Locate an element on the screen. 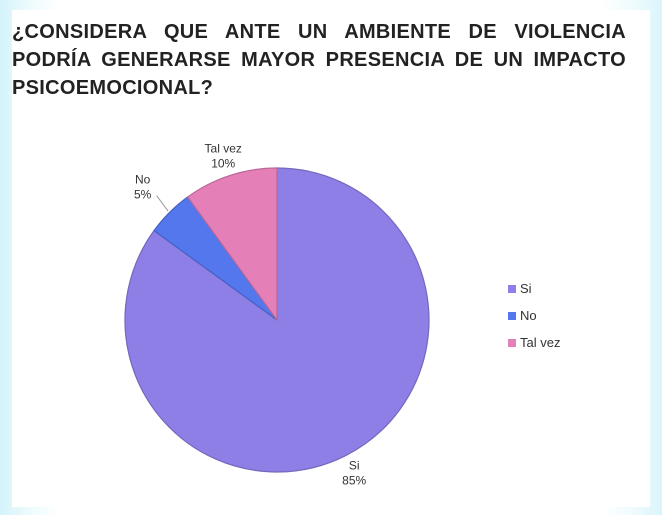 The height and width of the screenshot is (515, 662). chart-legend: Si No Tal vez is located at coordinates (534, 315).